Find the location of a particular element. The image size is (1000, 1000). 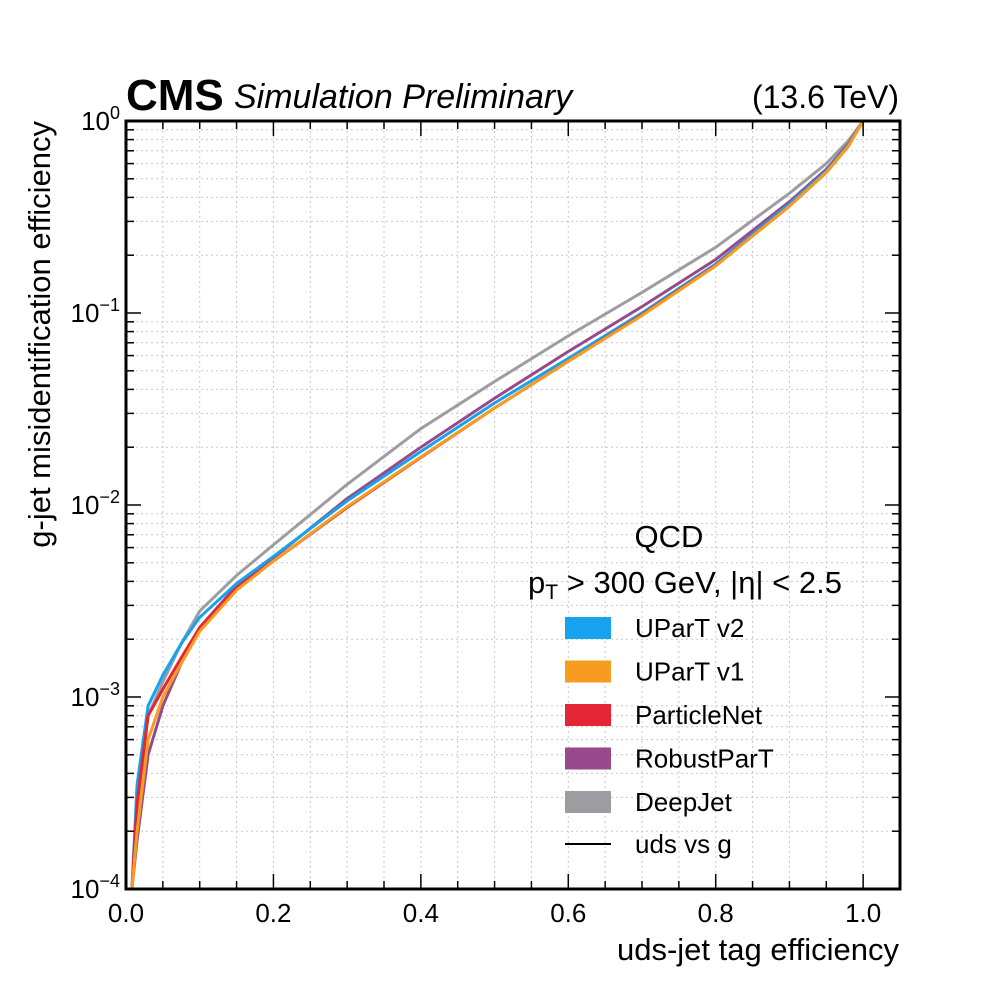

y-tick-label: 10⁻⁴ is located at coordinates (95, 887).